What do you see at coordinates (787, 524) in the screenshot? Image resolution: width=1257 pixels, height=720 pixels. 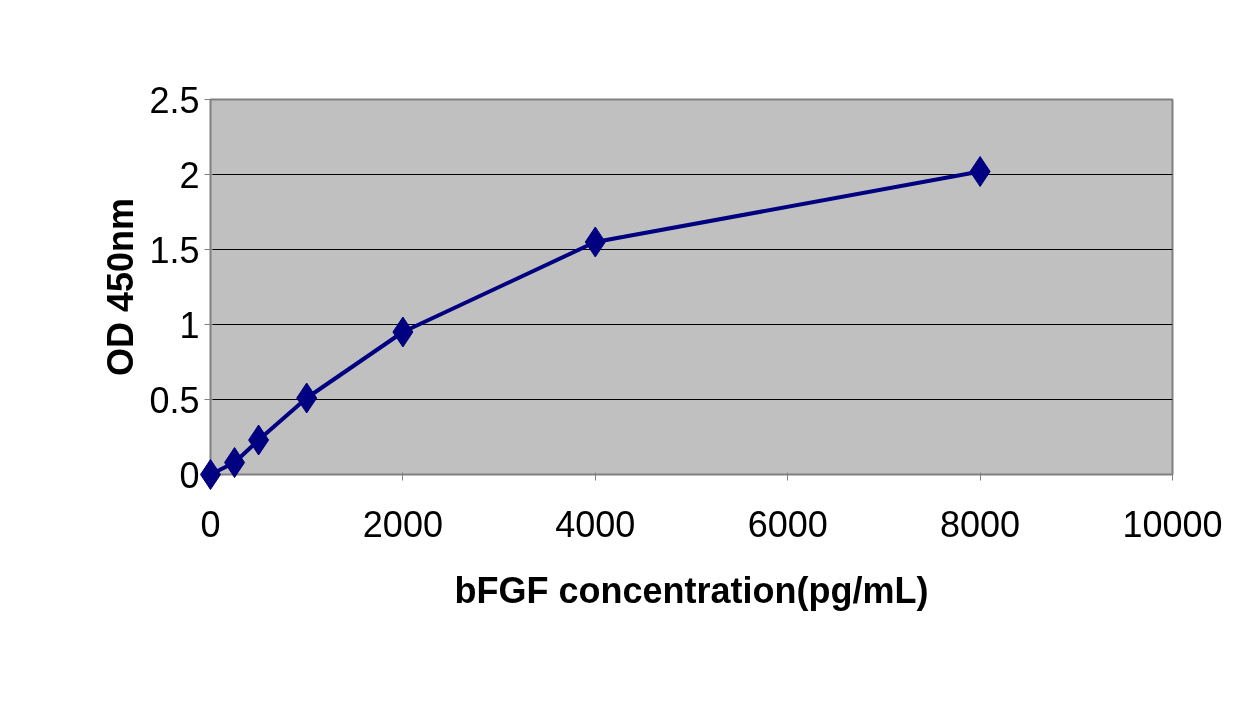 I see `x-tick-label: 6000` at bounding box center [787, 524].